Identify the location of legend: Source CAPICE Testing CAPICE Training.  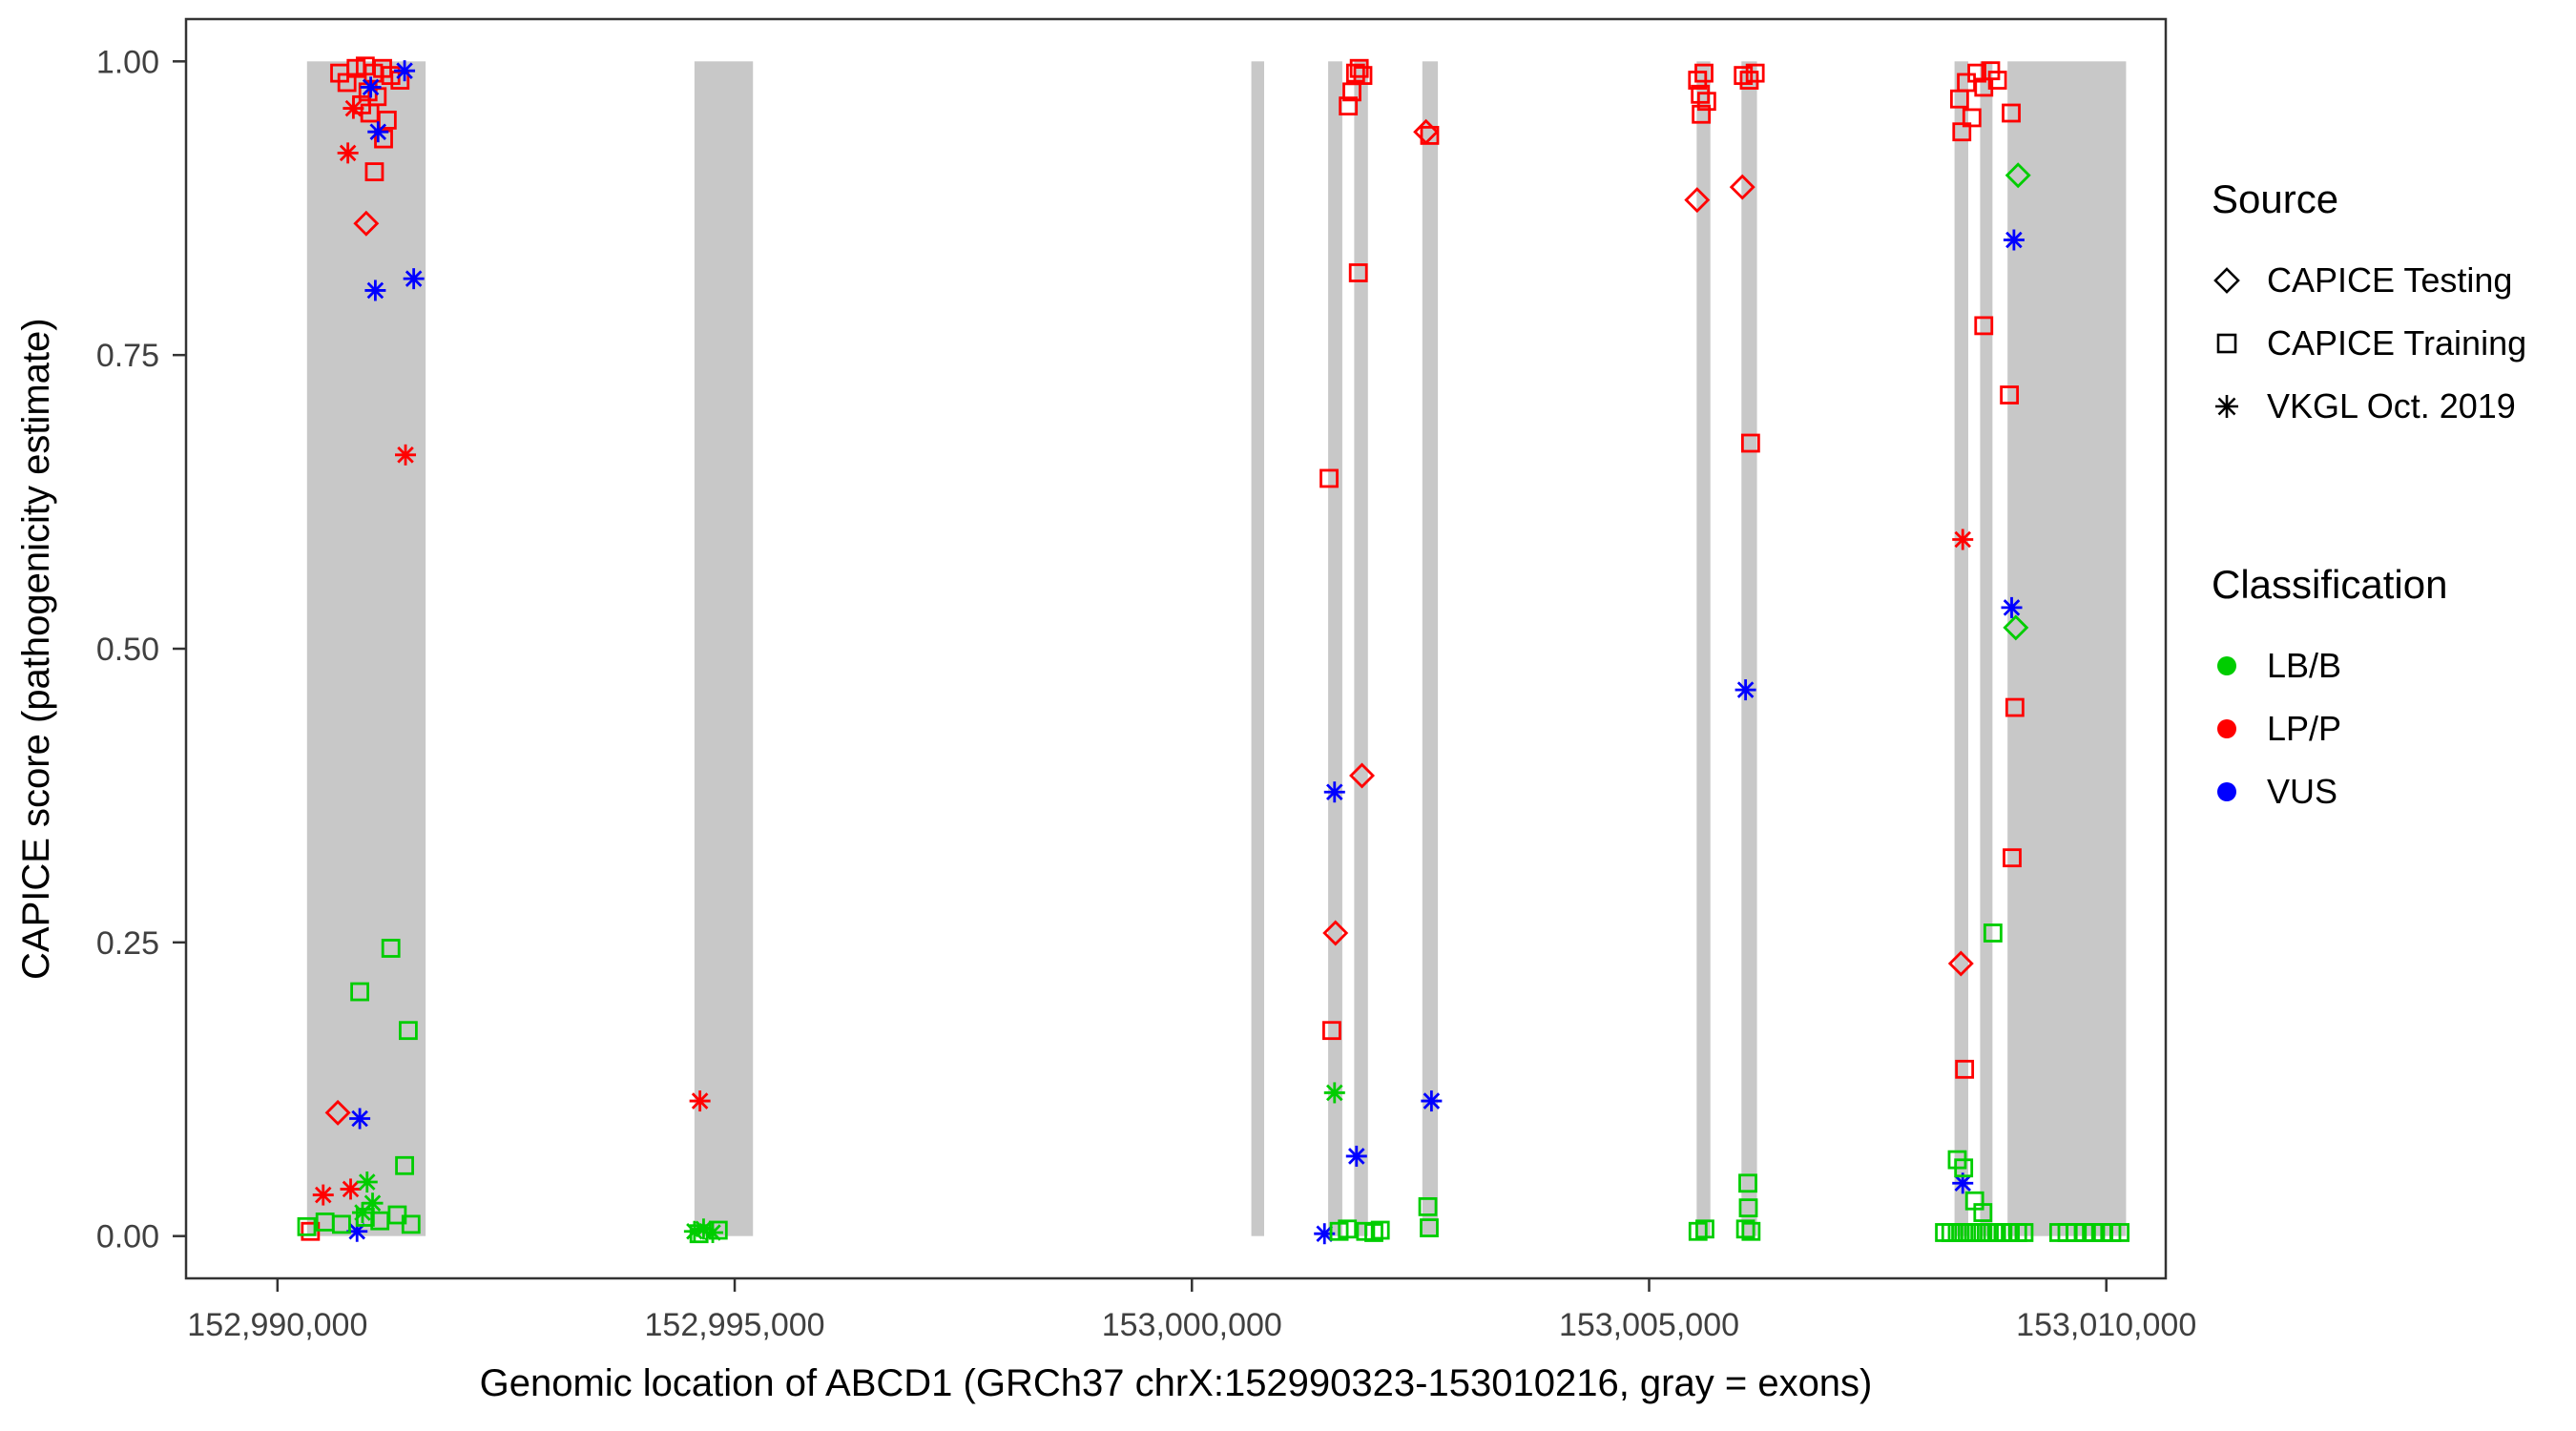
(2393, 500).